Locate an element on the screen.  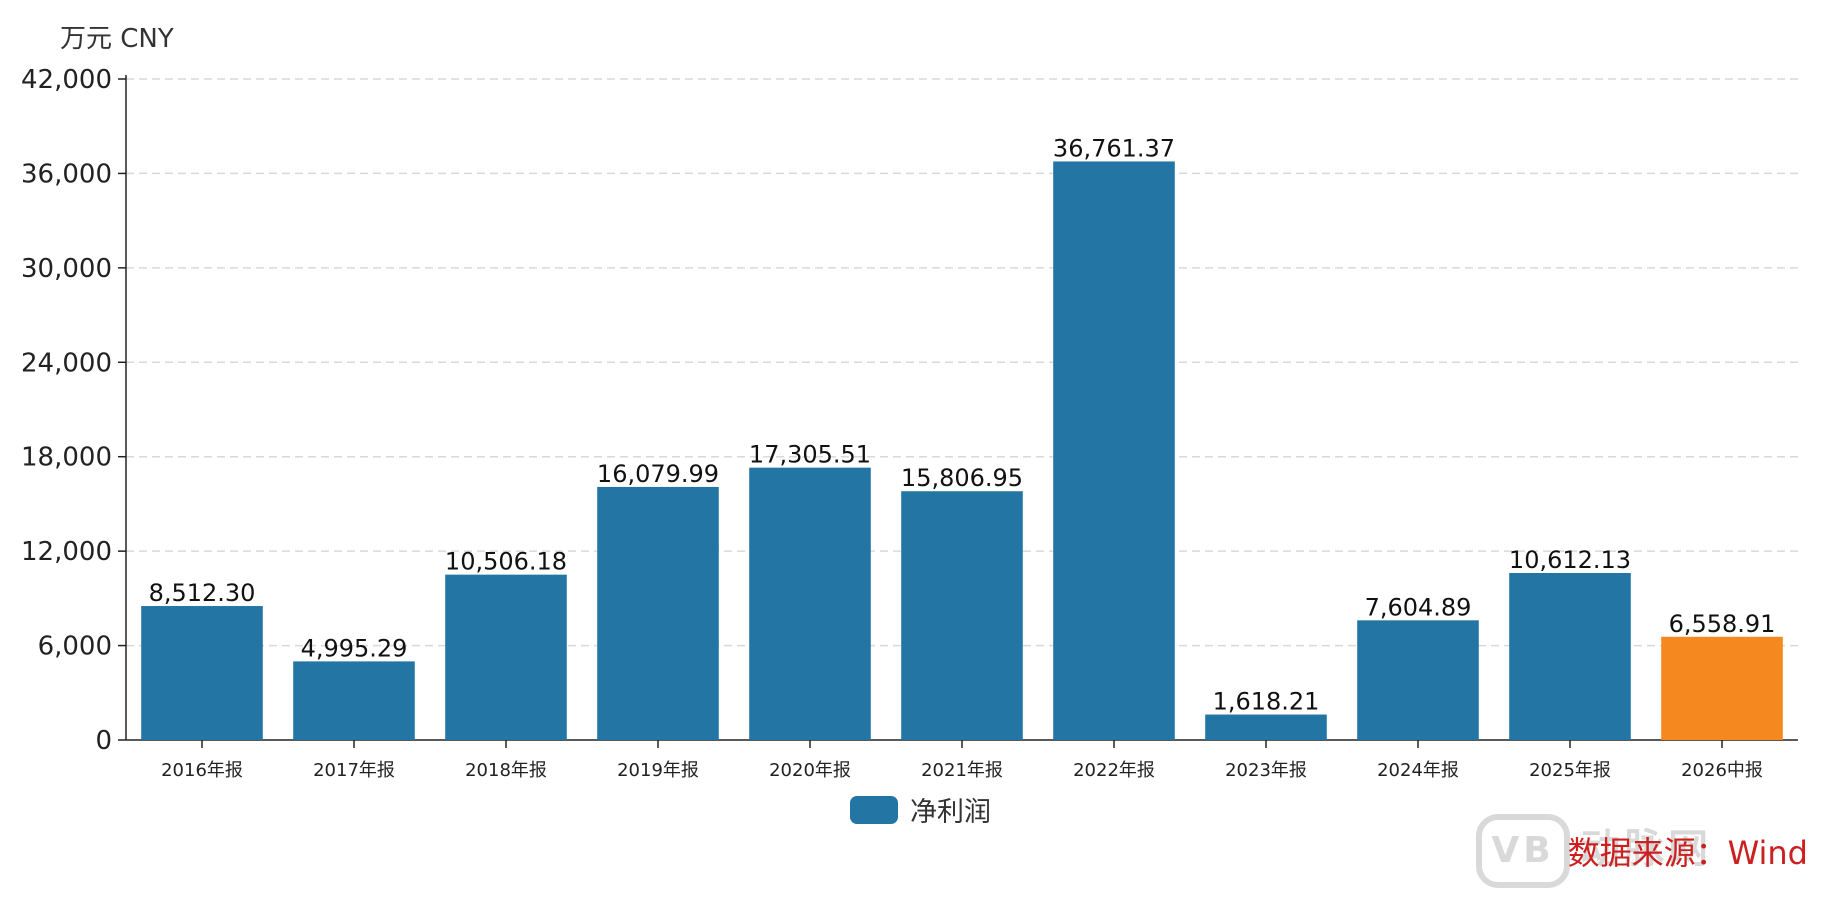
data-label: 15,806.95 is located at coordinates (962, 478).